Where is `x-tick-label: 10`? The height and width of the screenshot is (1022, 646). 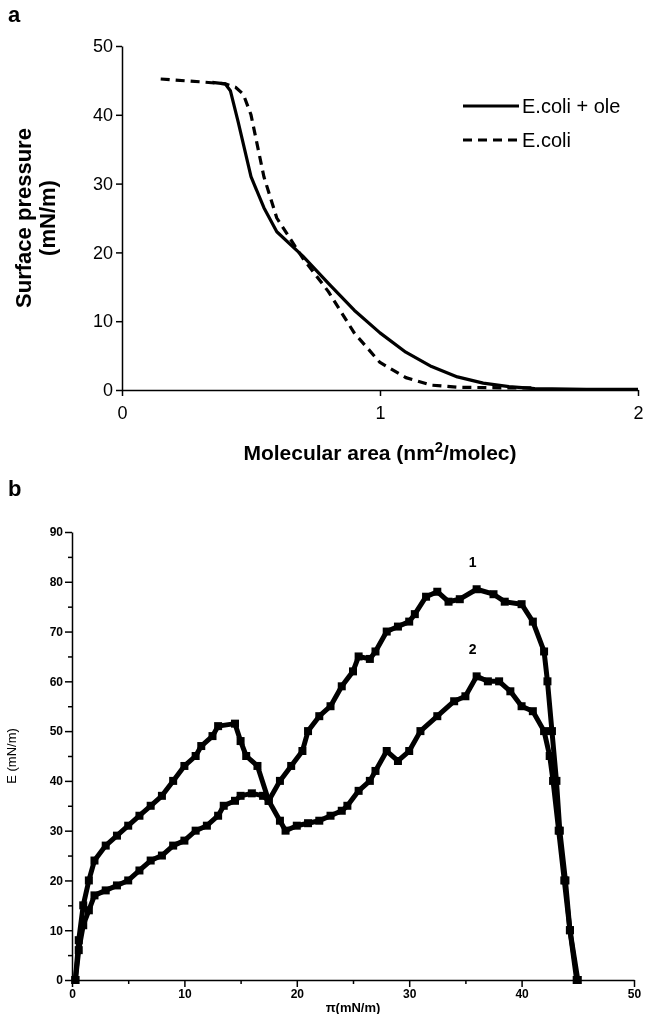
x-tick-label: 10 is located at coordinates (185, 993).